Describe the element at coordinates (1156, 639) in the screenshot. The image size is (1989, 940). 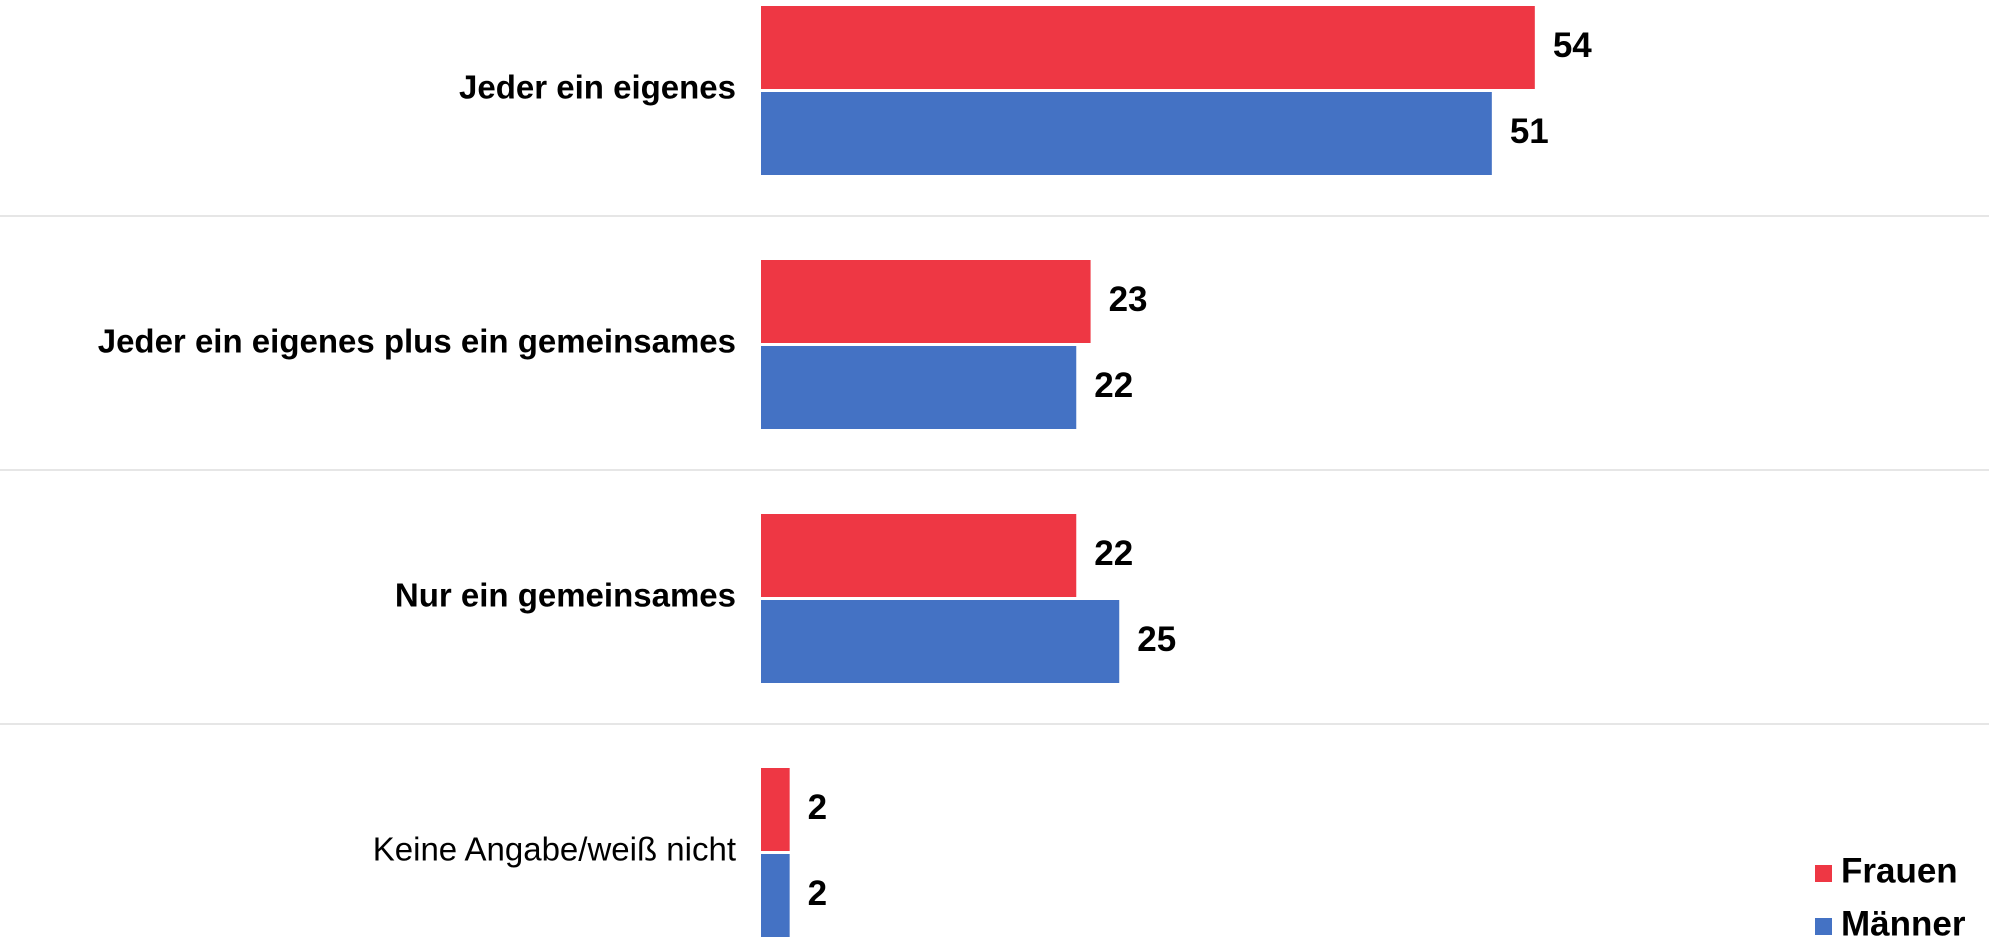
I see `value-label: 25` at that location.